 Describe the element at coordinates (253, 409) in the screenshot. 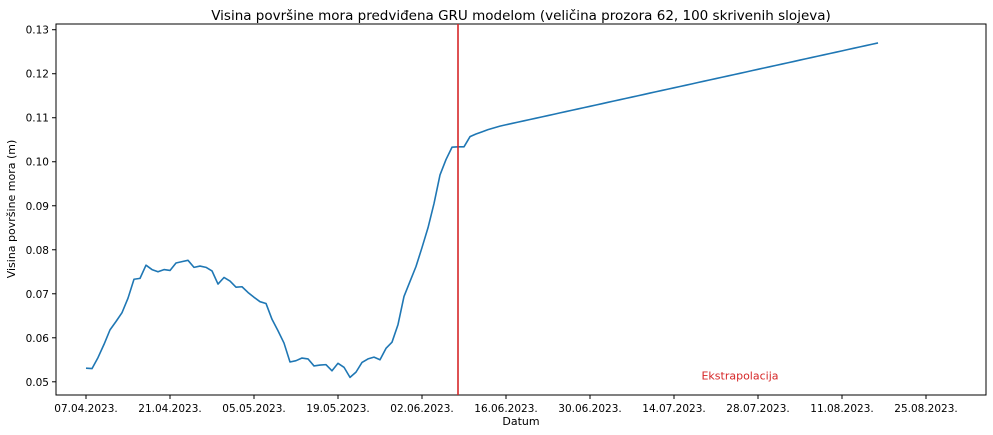

I see `x-tick-label: 05.05.2023.` at that location.